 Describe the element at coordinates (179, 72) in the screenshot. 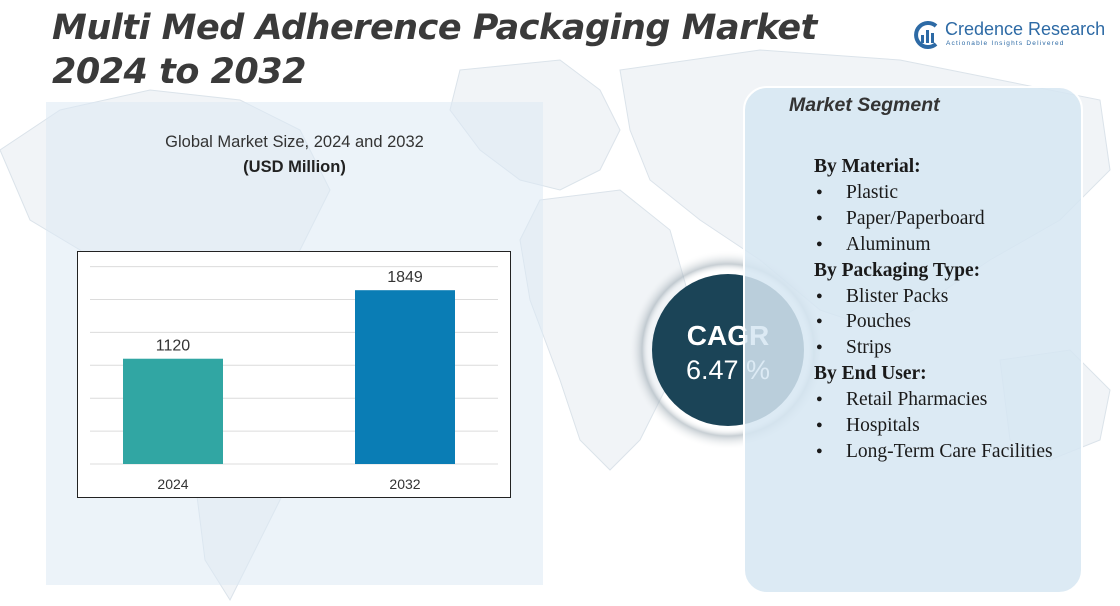

I see `title-line-2: 2024 to 2032` at that location.